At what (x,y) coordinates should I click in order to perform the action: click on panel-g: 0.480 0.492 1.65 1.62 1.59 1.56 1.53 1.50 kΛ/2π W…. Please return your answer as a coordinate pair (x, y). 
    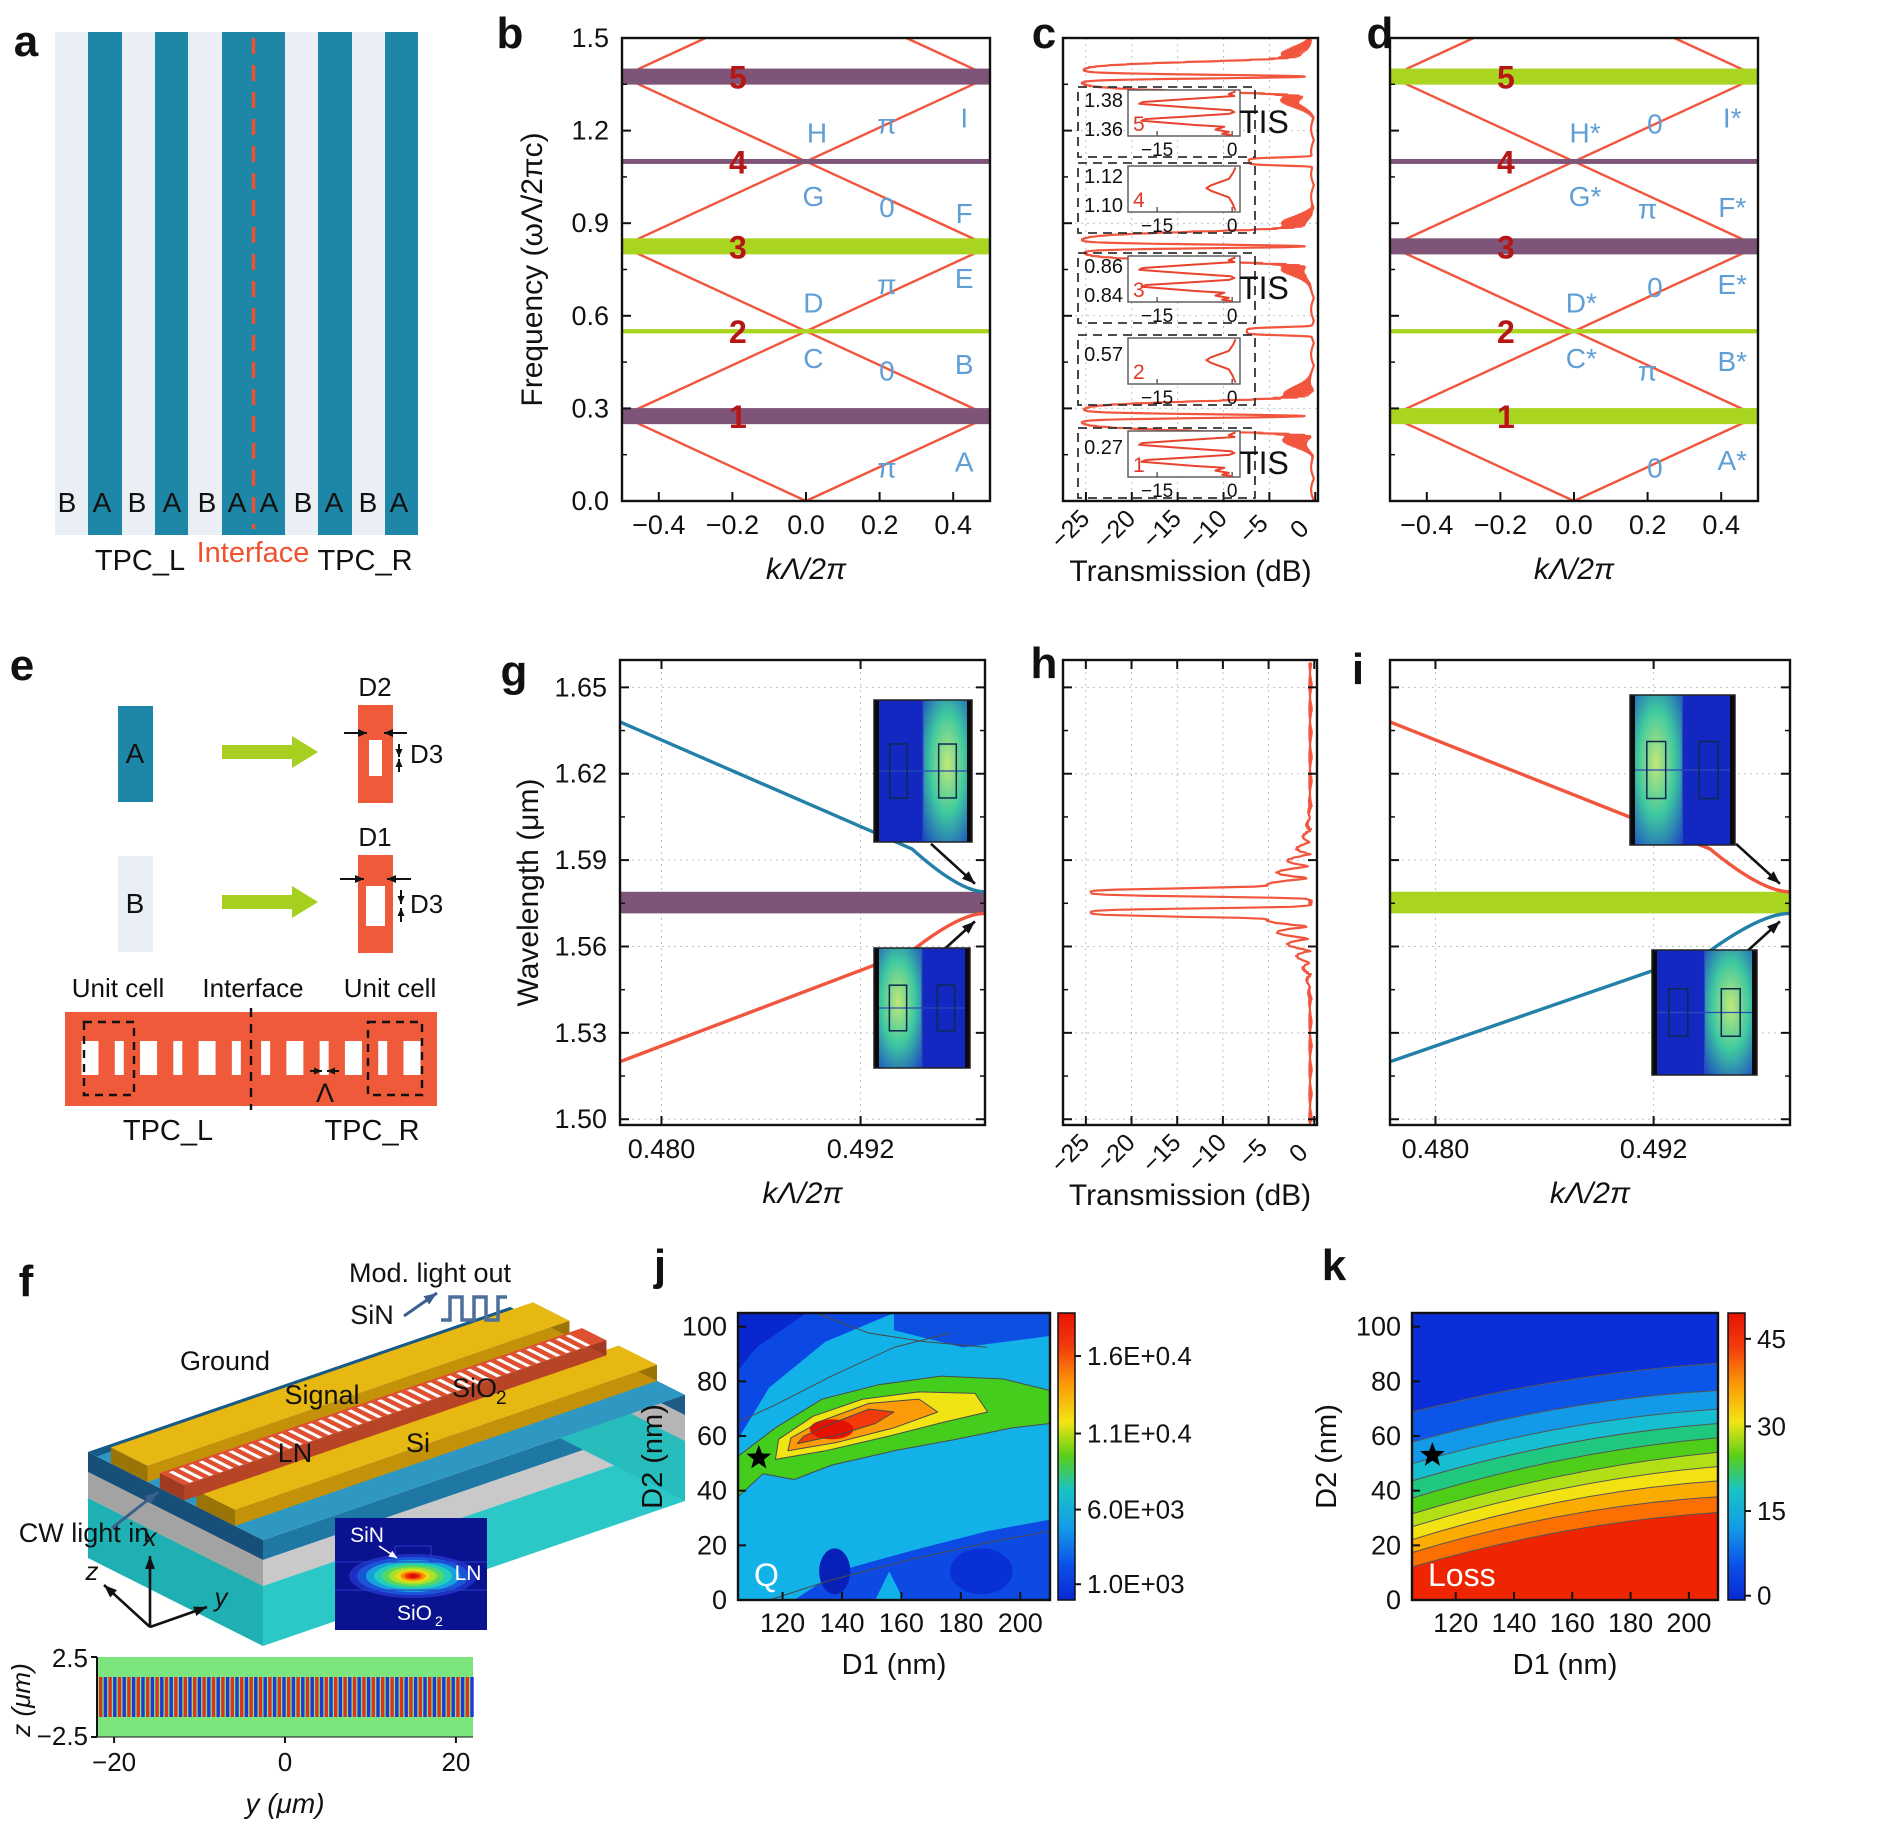
    Looking at the image, I should click on (749, 934).